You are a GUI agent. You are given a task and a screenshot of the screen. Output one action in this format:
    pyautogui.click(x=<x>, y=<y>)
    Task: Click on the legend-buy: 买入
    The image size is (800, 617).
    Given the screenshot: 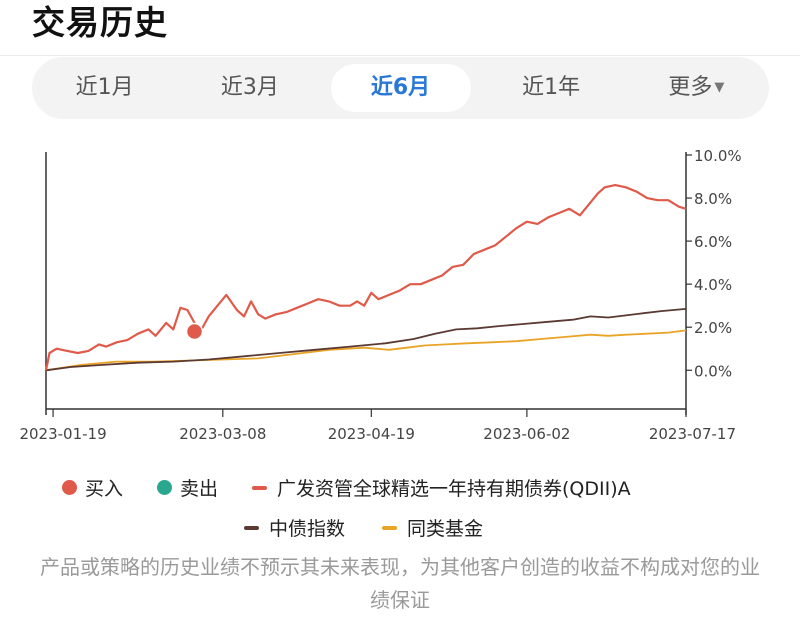 What is the action you would take?
    pyautogui.click(x=92, y=487)
    